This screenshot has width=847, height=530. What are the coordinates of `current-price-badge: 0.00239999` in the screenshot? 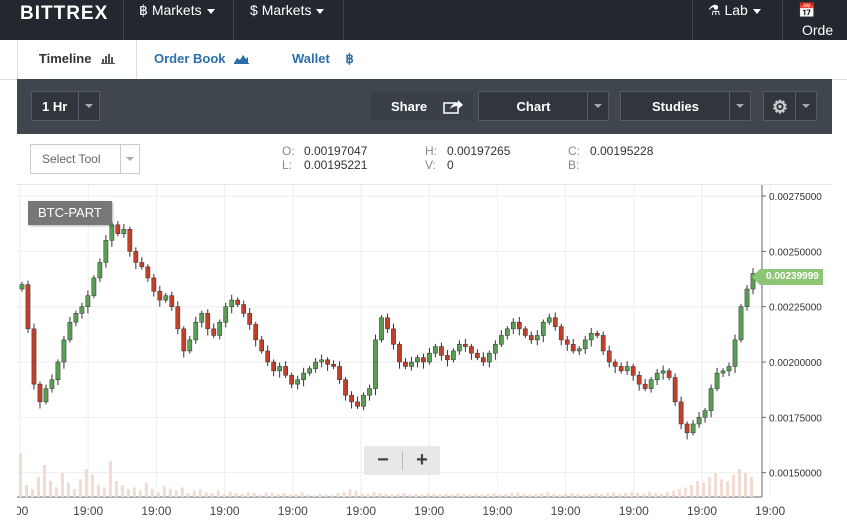 It's located at (787, 277).